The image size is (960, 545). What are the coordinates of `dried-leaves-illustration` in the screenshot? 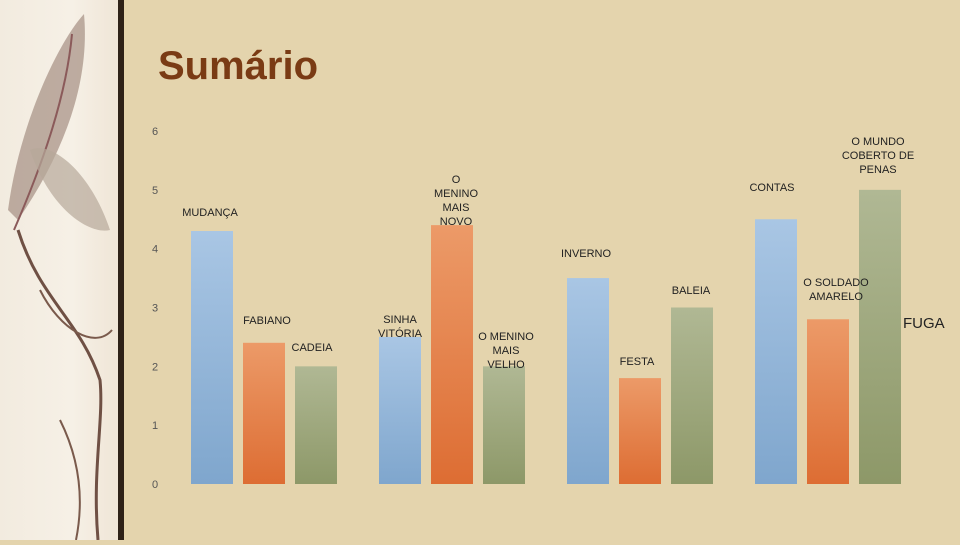 It's located at (60, 277).